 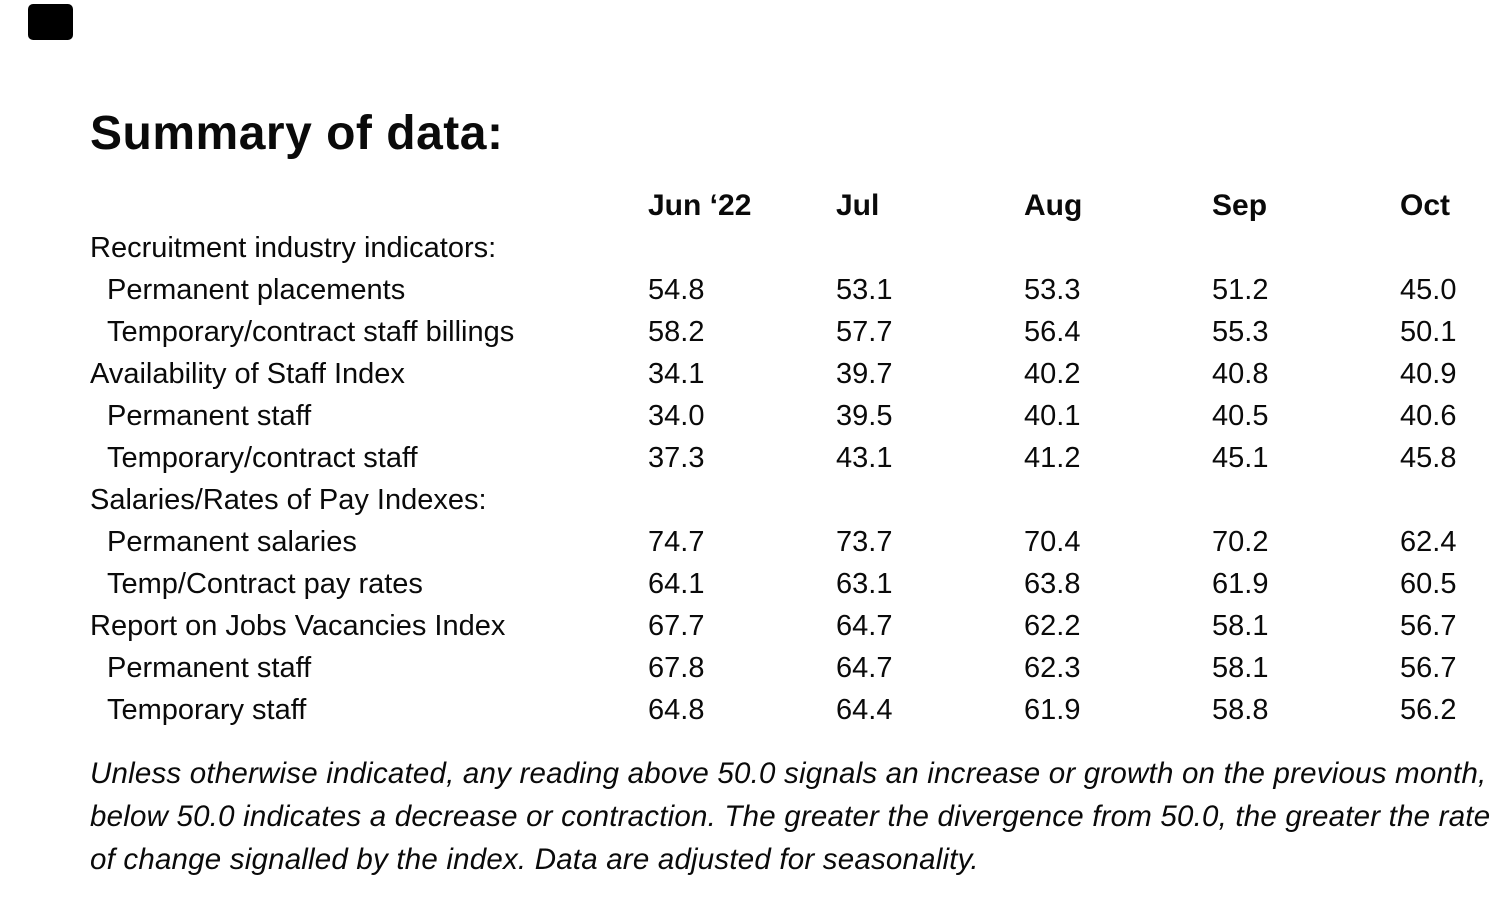 What do you see at coordinates (864, 542) in the screenshot?
I see `cell-value: 73.7` at bounding box center [864, 542].